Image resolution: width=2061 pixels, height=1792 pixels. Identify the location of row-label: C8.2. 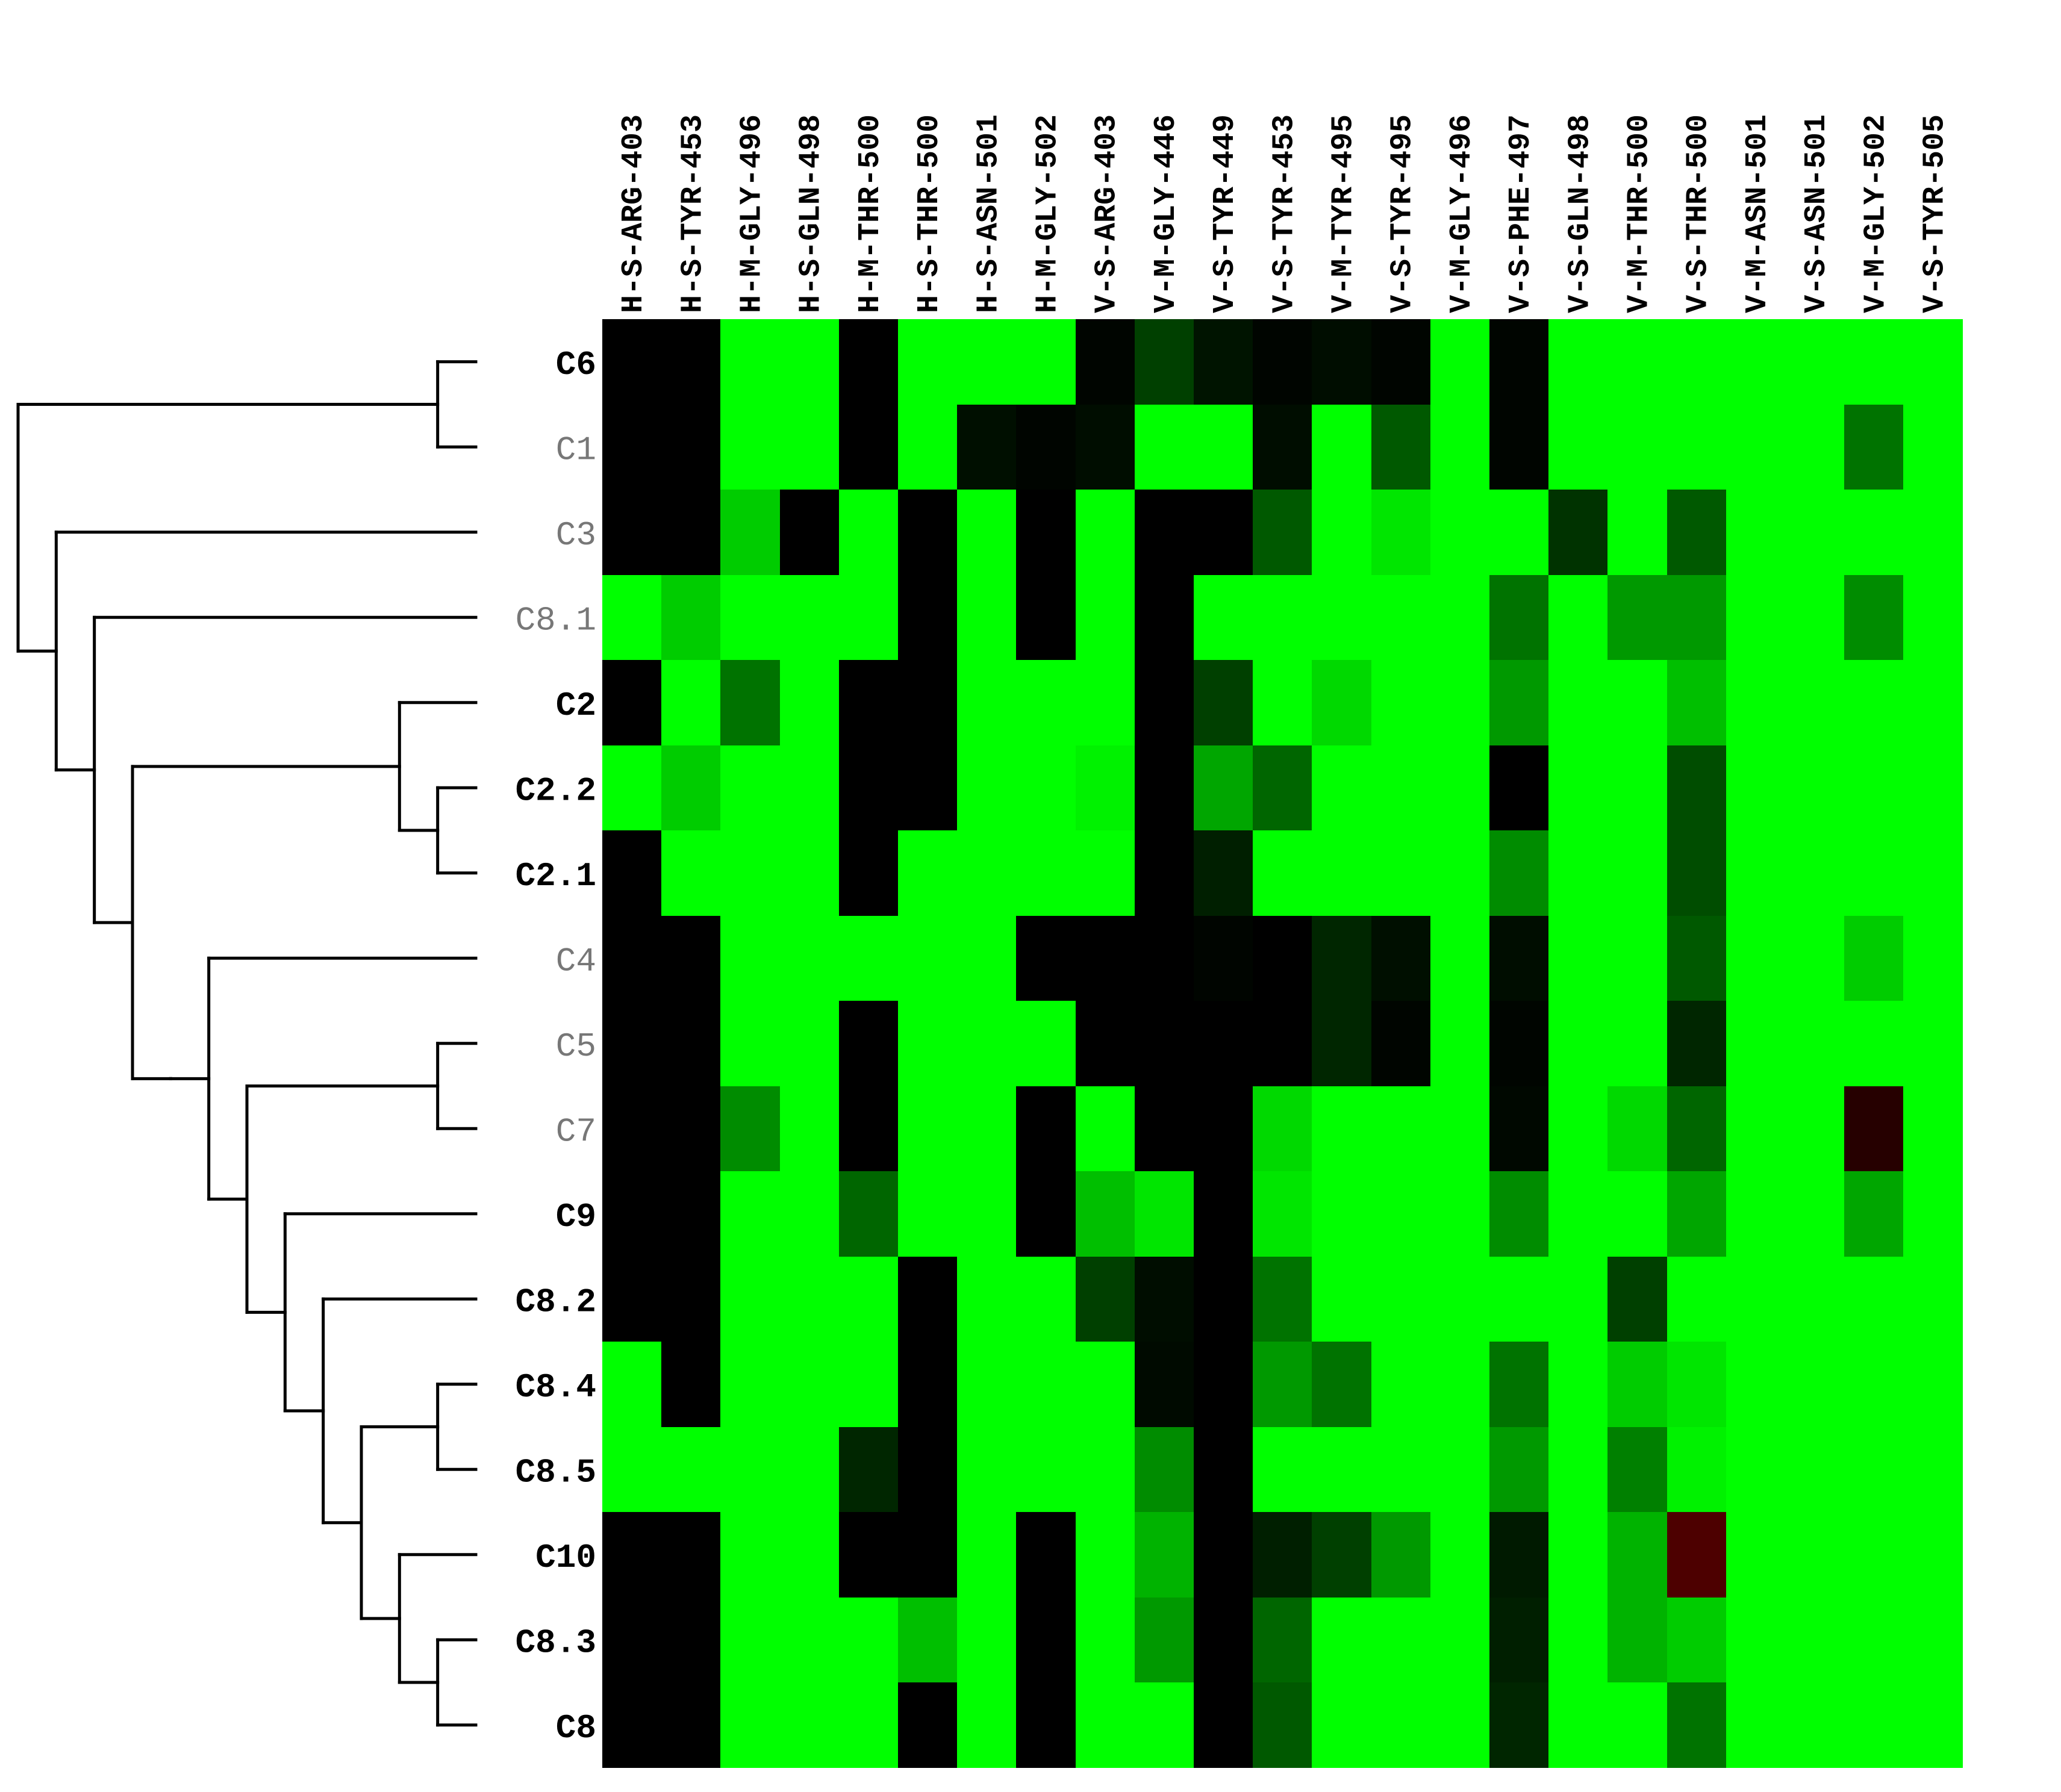
(556, 1302).